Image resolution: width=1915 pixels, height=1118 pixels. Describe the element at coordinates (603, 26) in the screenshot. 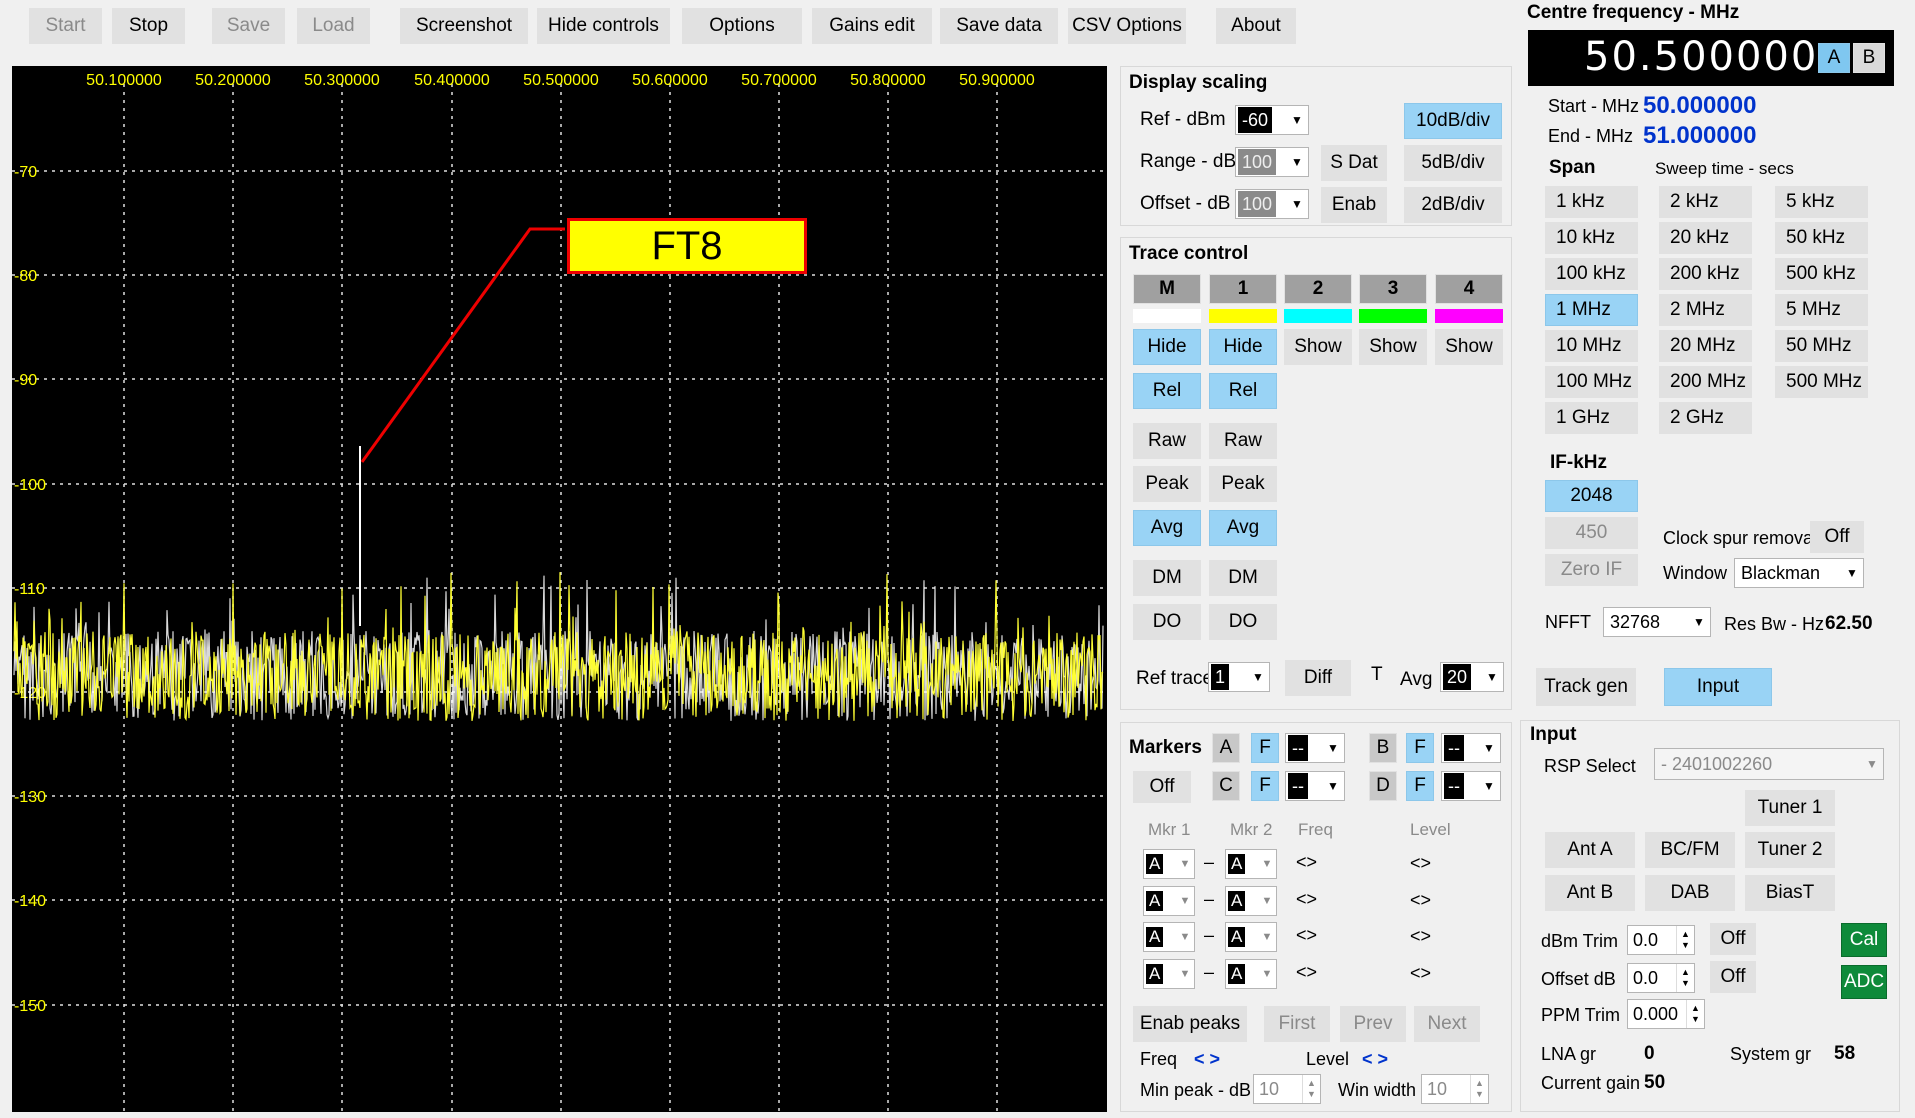

I see `hide-controls-button: Hide controls` at that location.